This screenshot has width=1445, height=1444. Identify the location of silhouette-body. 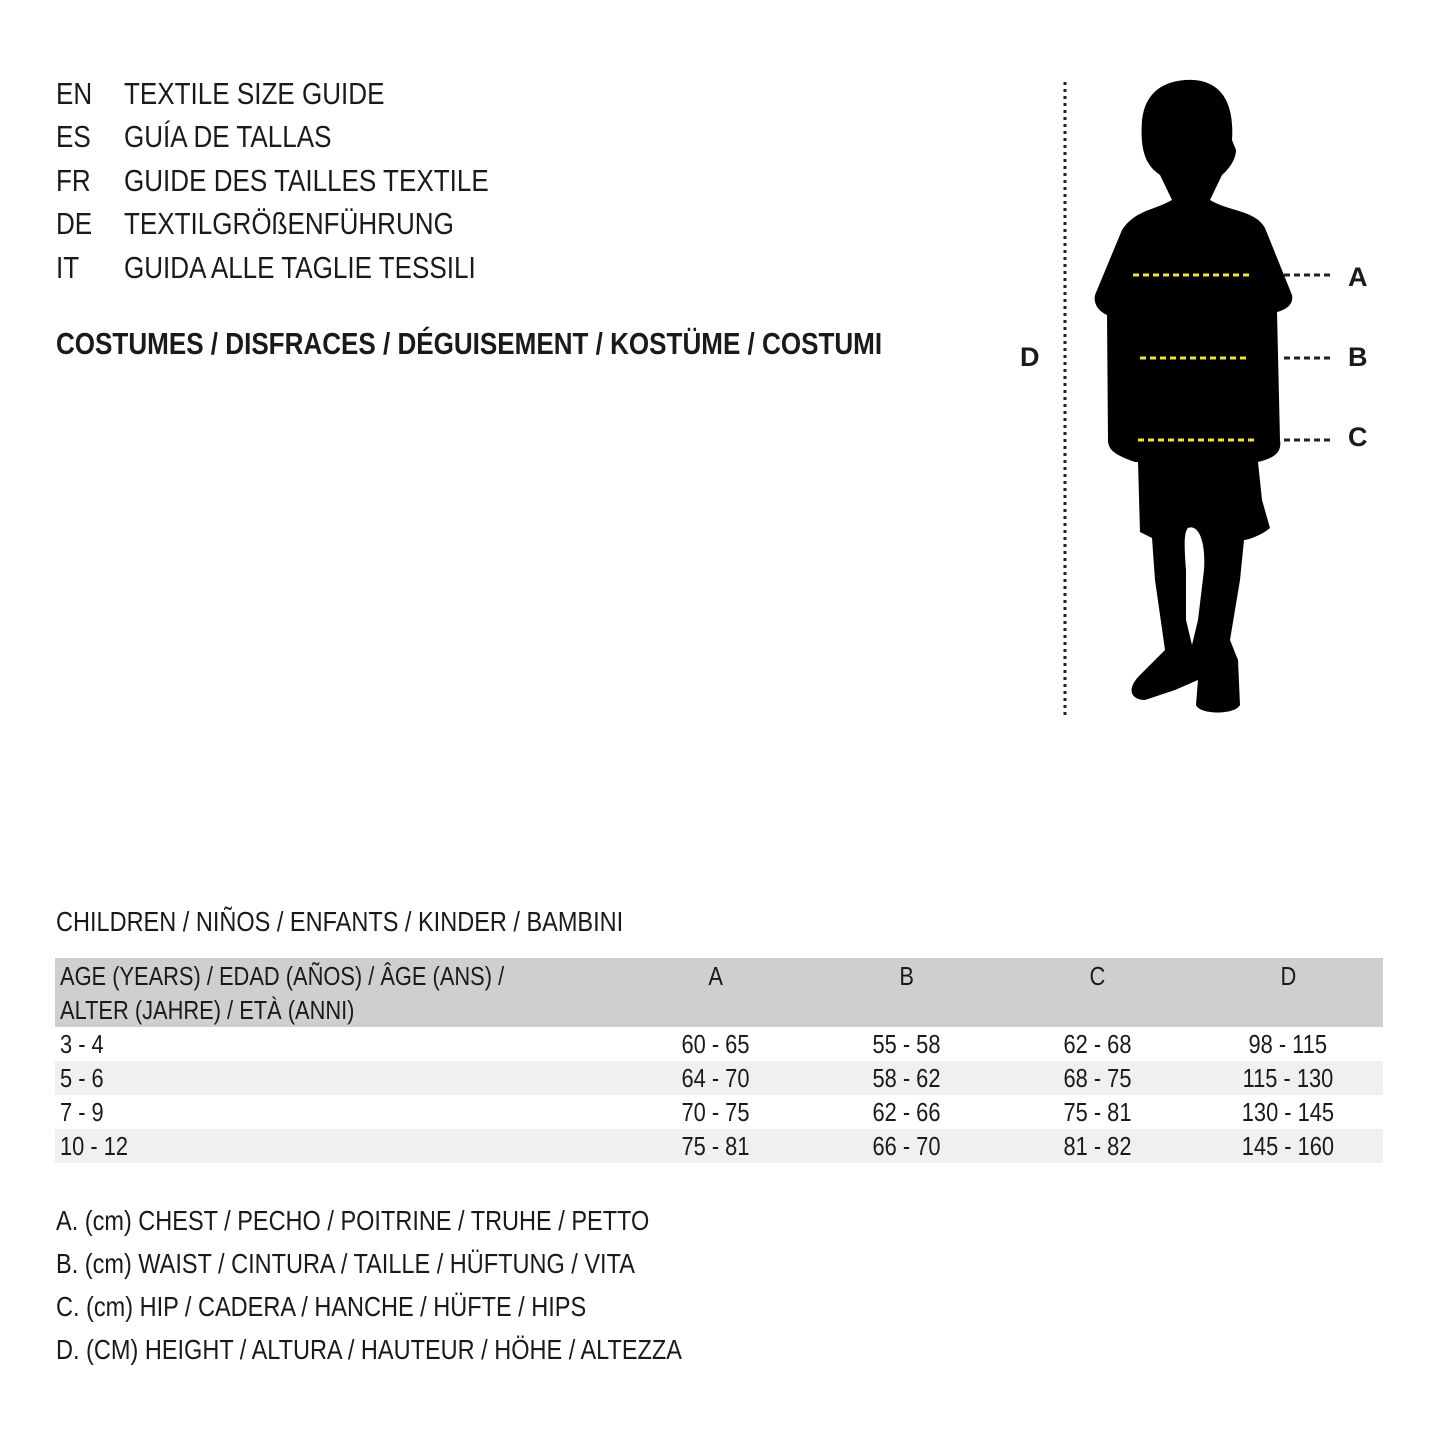
(1193, 396).